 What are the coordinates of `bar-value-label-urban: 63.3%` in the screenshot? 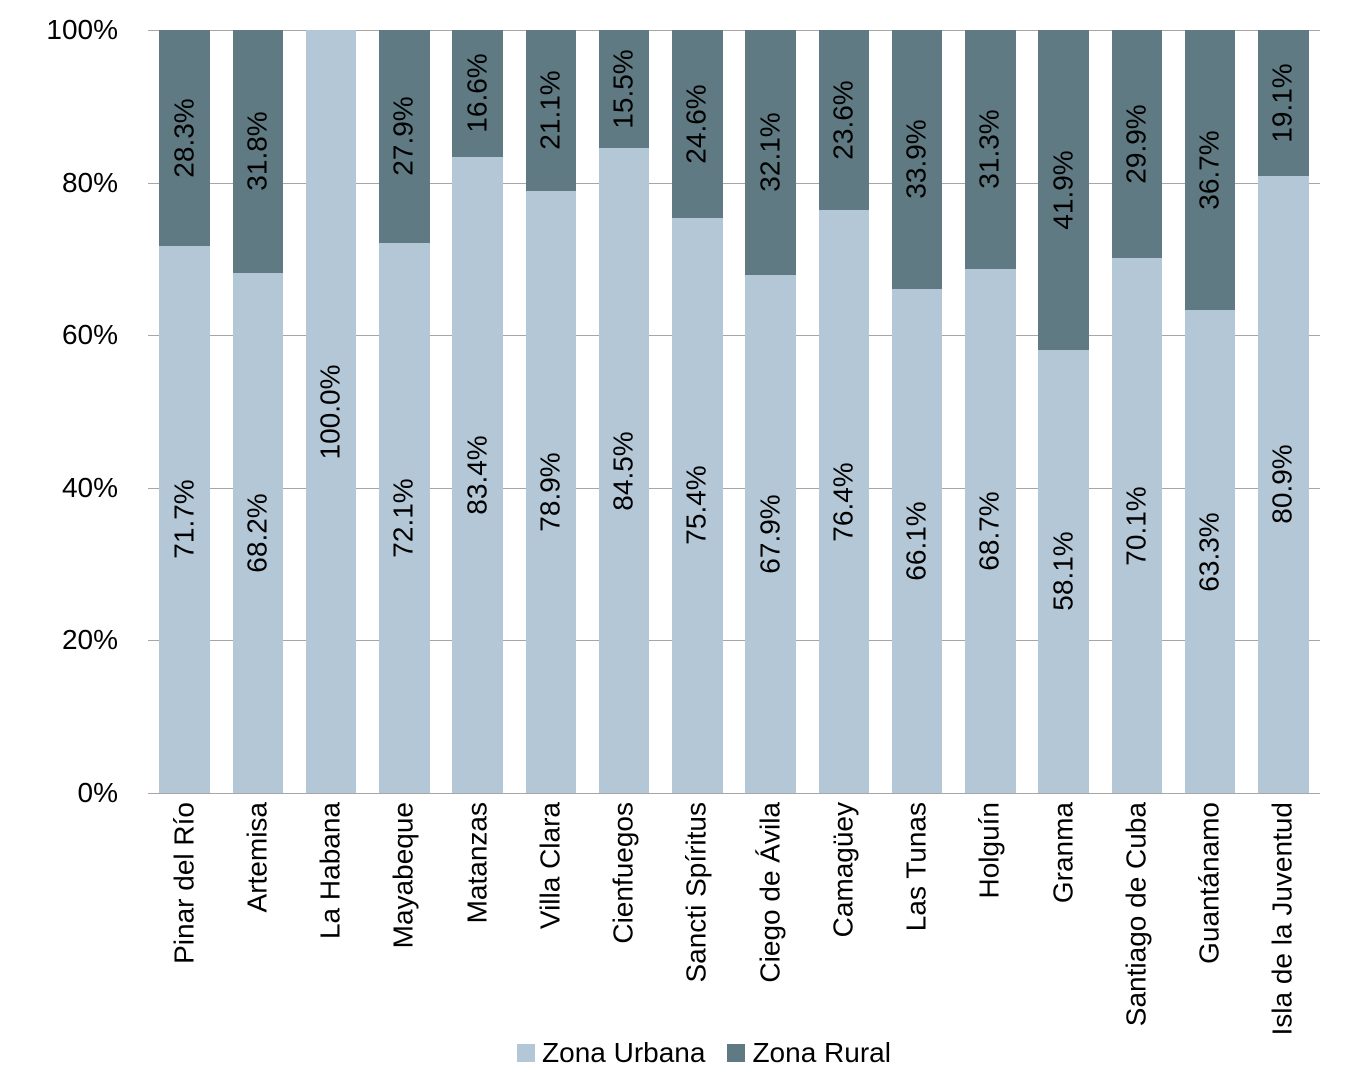 It's located at (1209, 551).